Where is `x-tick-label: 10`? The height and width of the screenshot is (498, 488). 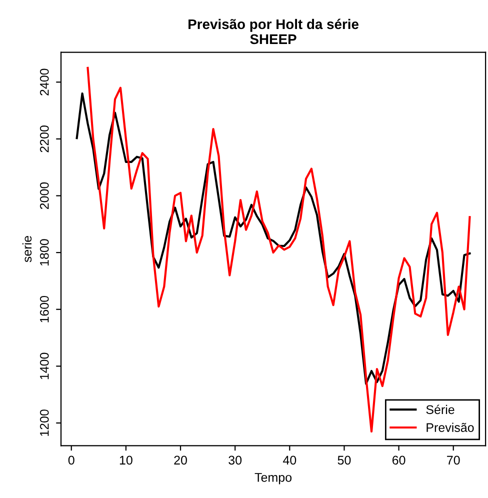 x-tick-label: 10 is located at coordinates (126, 460).